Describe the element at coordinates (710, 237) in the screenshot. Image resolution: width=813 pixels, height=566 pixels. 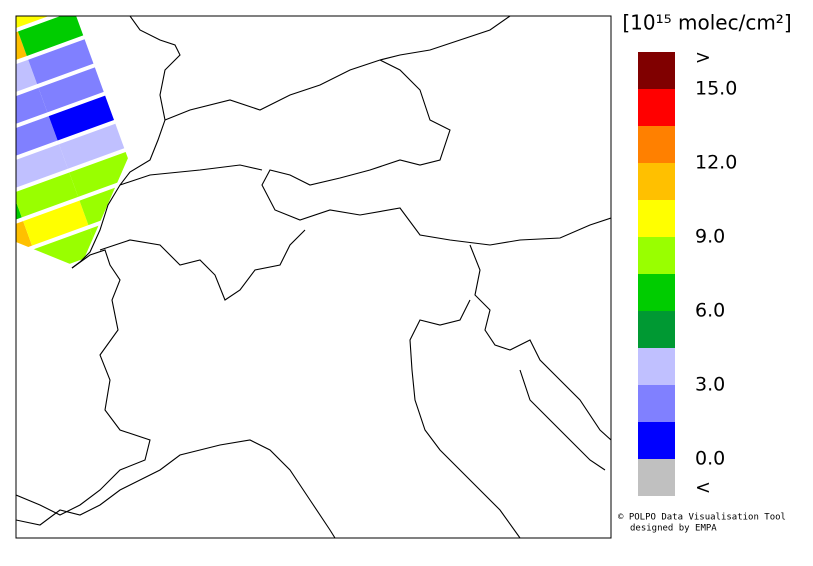
I see `colorbar-tick-label: 9.0` at that location.